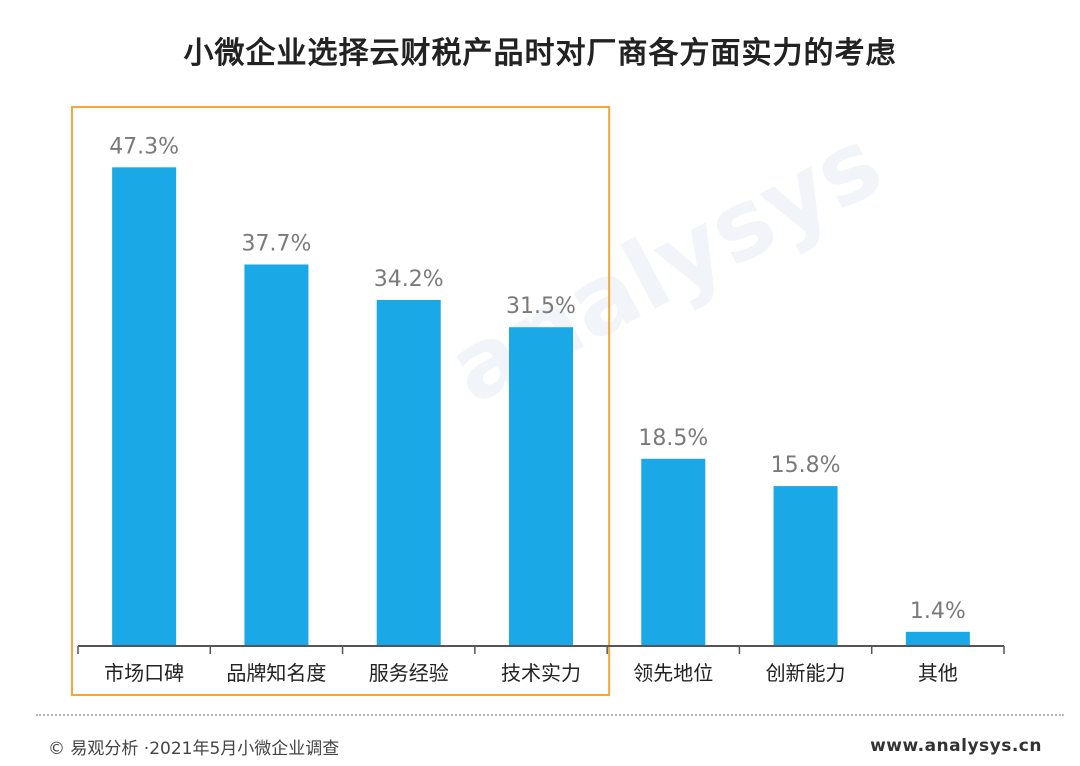 The width and height of the screenshot is (1080, 766). What do you see at coordinates (144, 146) in the screenshot?
I see `value-label-1: 47.3%` at bounding box center [144, 146].